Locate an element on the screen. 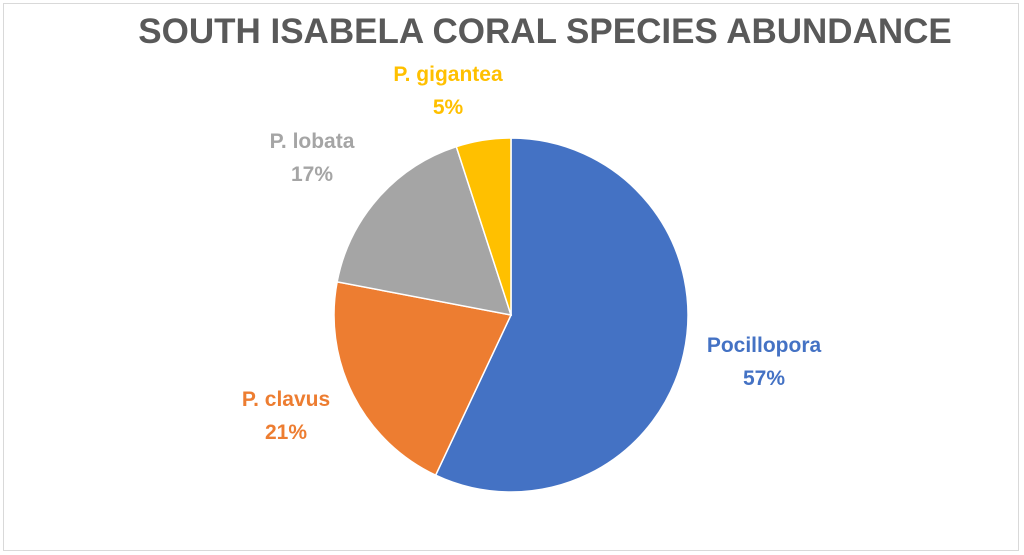 The image size is (1024, 555). pie-slice-p-clavus is located at coordinates (423, 378).